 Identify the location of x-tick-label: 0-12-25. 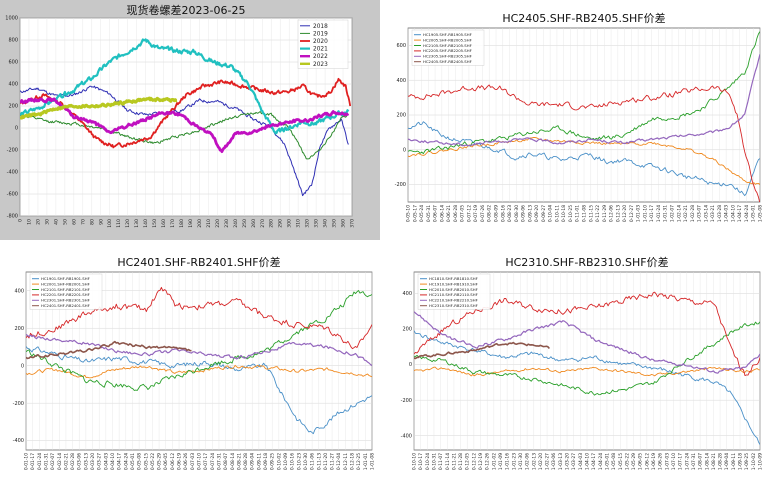
(359, 461).